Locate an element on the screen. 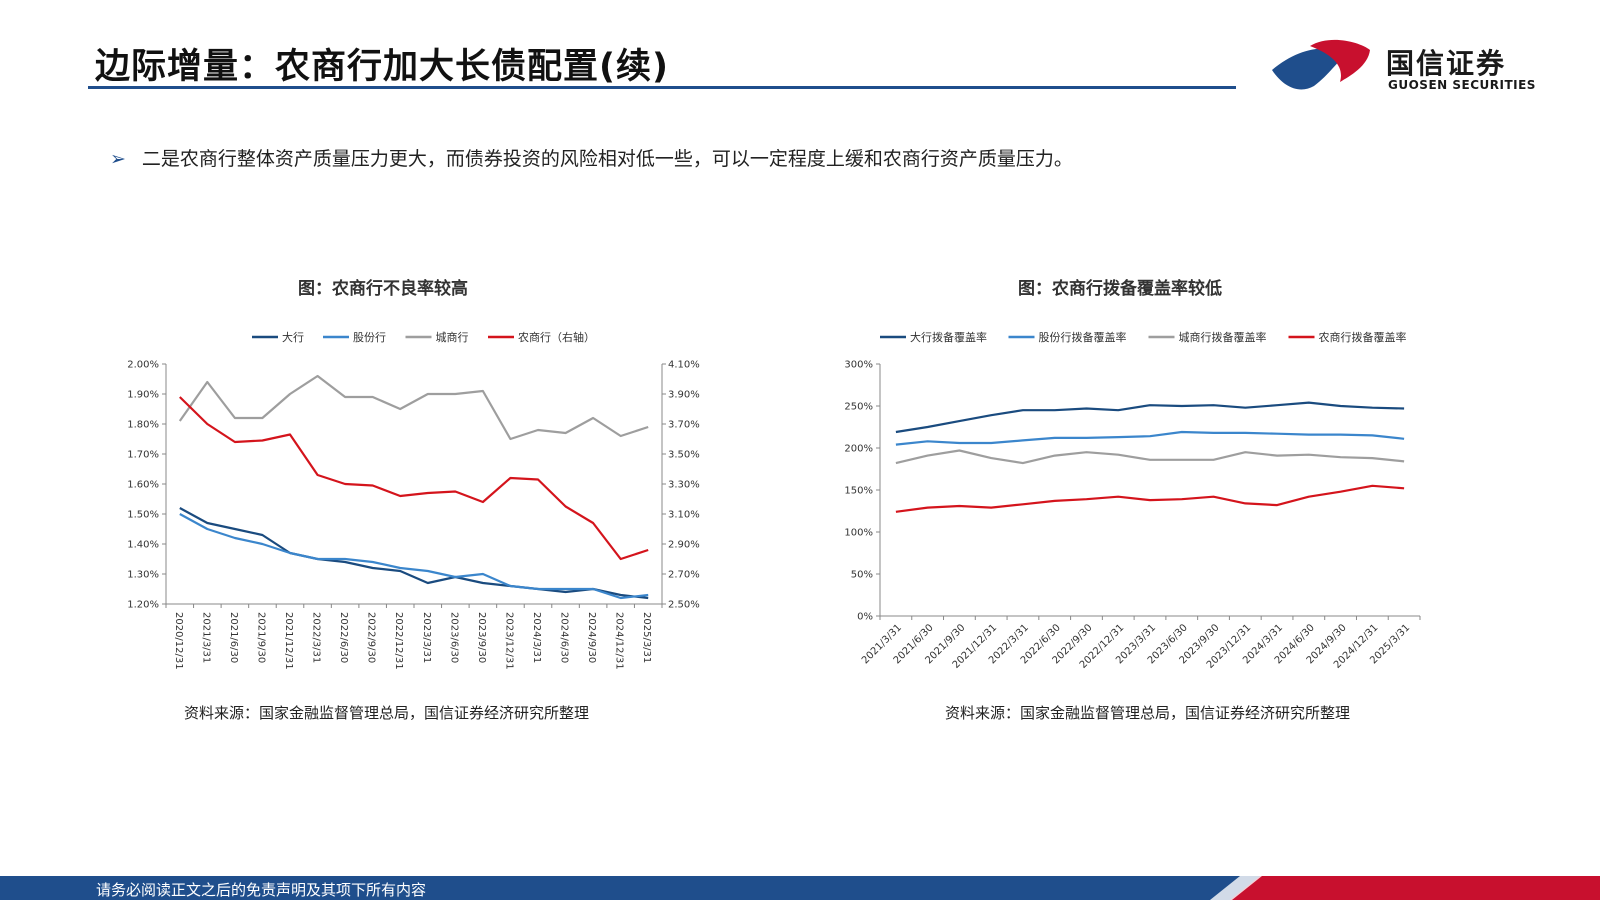 The image size is (1600, 900). chart-1-xtick-label: 2024/3/31 is located at coordinates (536, 637).